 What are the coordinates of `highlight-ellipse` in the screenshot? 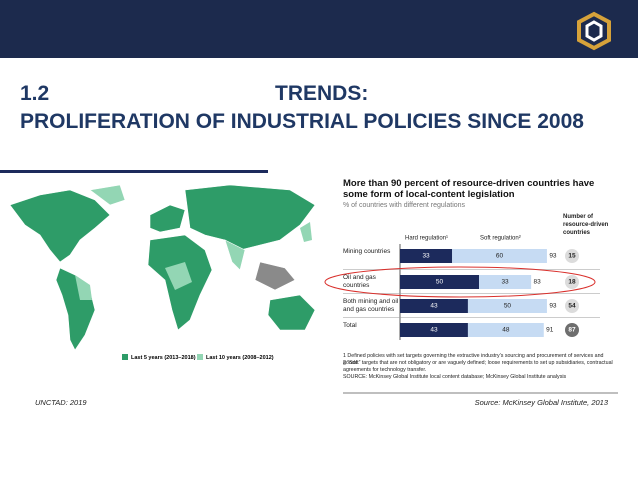 It's located at (460, 282).